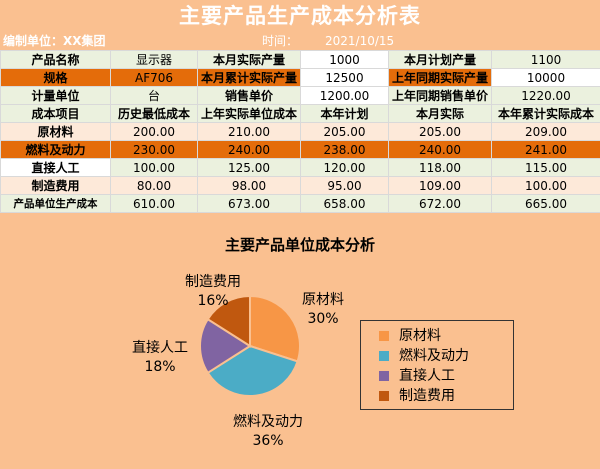 This screenshot has width=600, height=469. I want to click on table-cell: 直接人工, so click(55, 167).